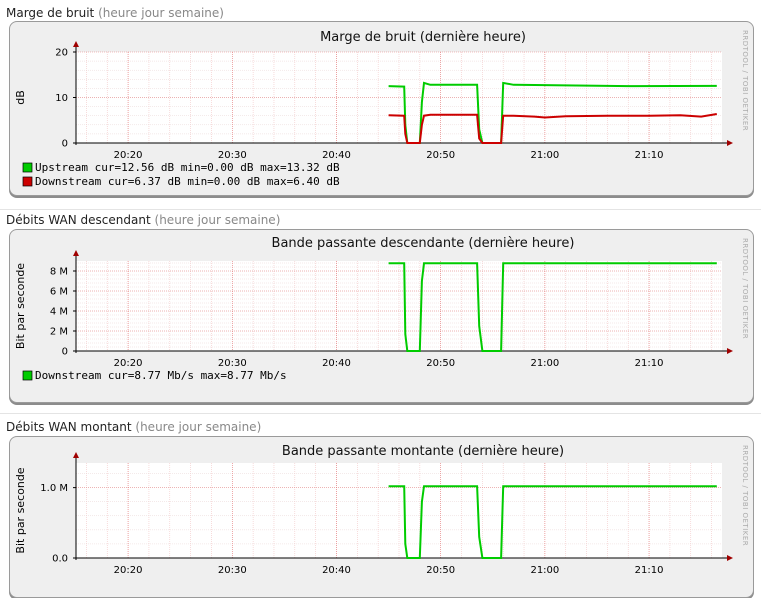 This screenshot has height=598, width=761. I want to click on section-title: Marge de bruit (heure jour semaine), so click(115, 13).